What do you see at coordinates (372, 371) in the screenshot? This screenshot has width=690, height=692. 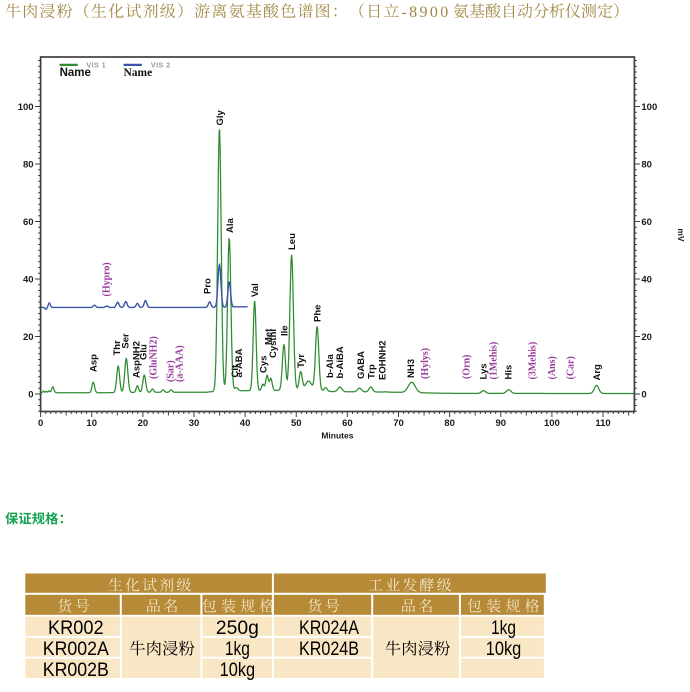 I see `svg-text: Trp` at bounding box center [372, 371].